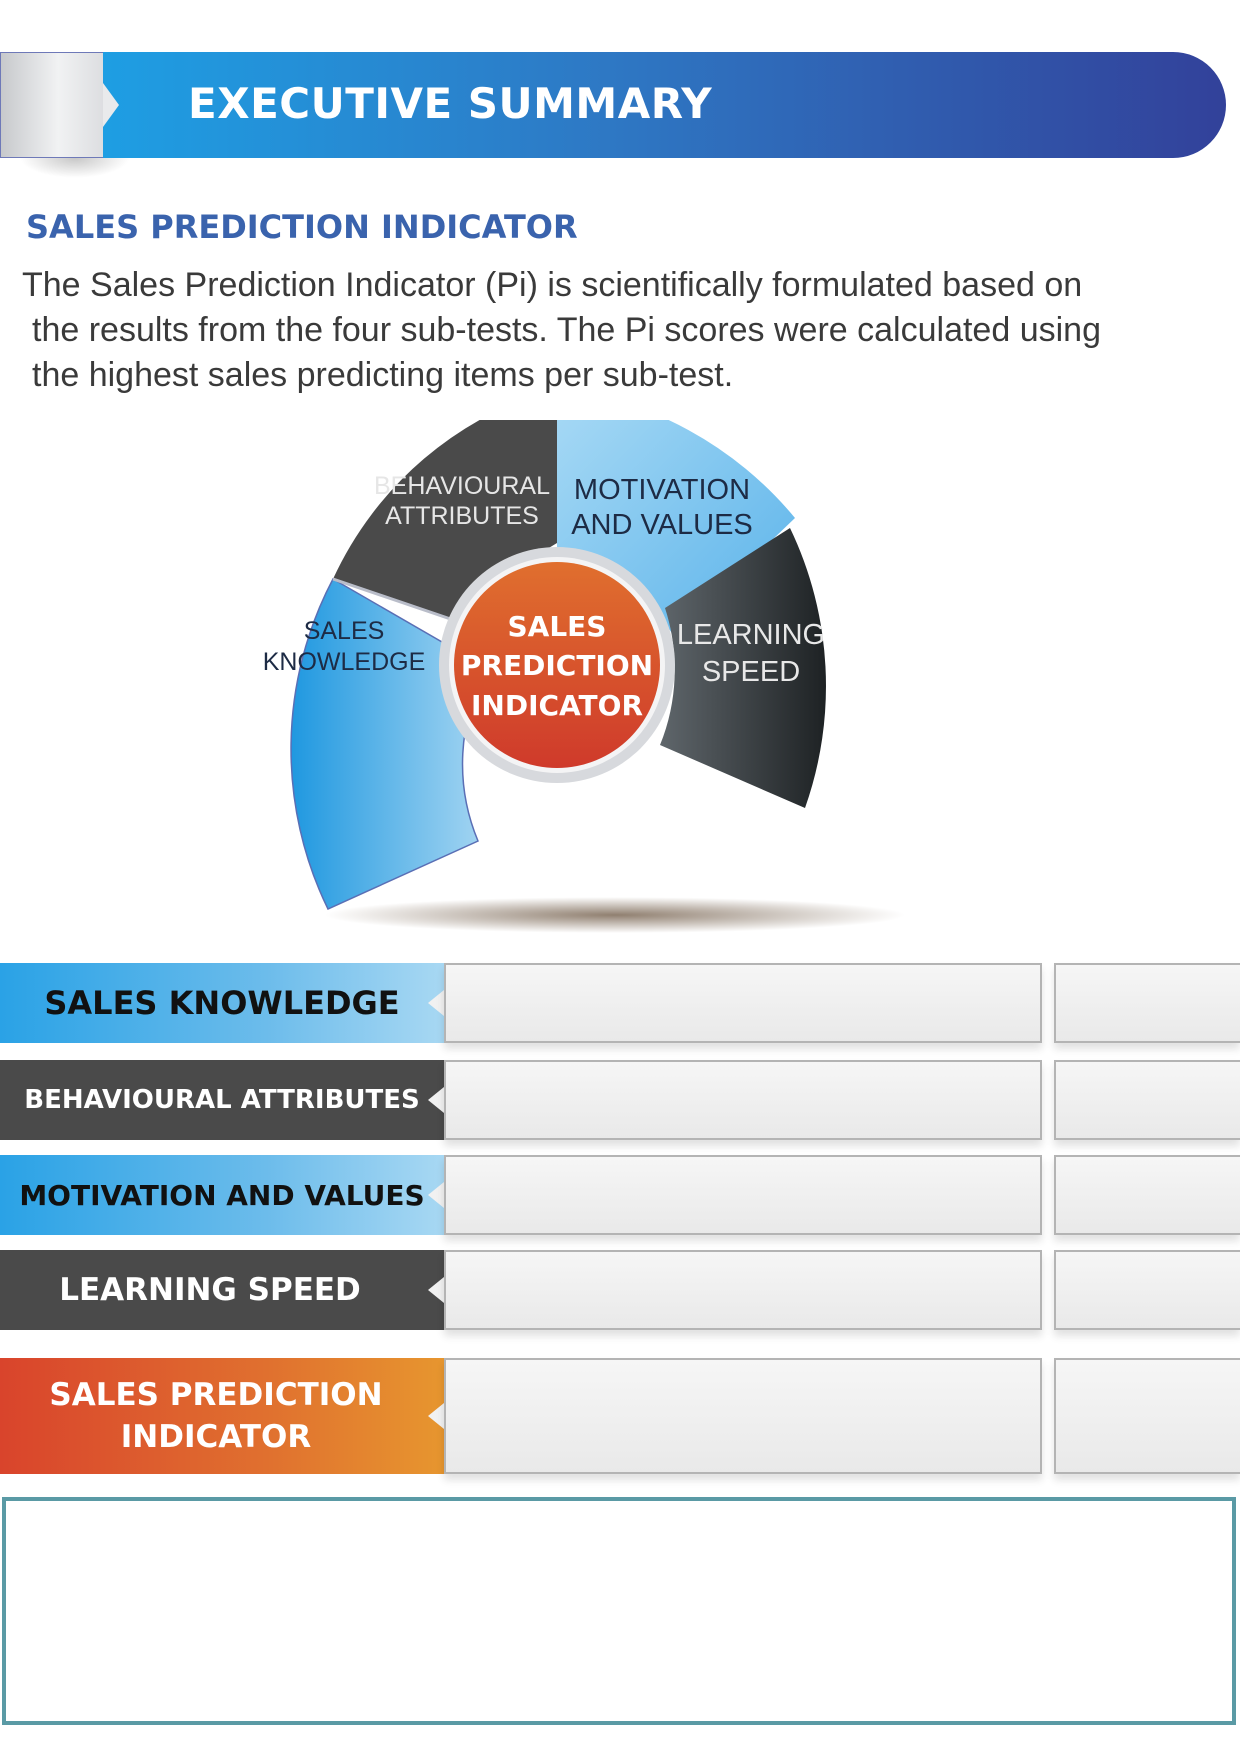  What do you see at coordinates (662, 490) in the screenshot?
I see `segment-label-line: MOTIVATION` at bounding box center [662, 490].